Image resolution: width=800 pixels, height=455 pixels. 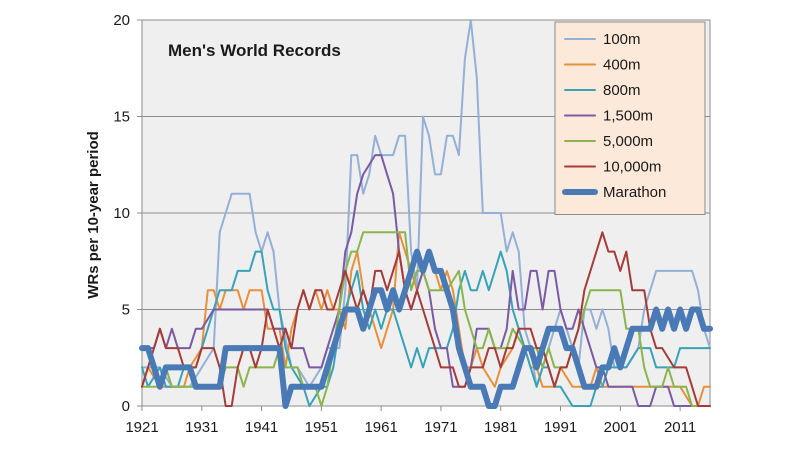 I want to click on legend: 100m 400m 800m 1,500m 5,000m 10,000m Marathon, so click(x=630, y=118).